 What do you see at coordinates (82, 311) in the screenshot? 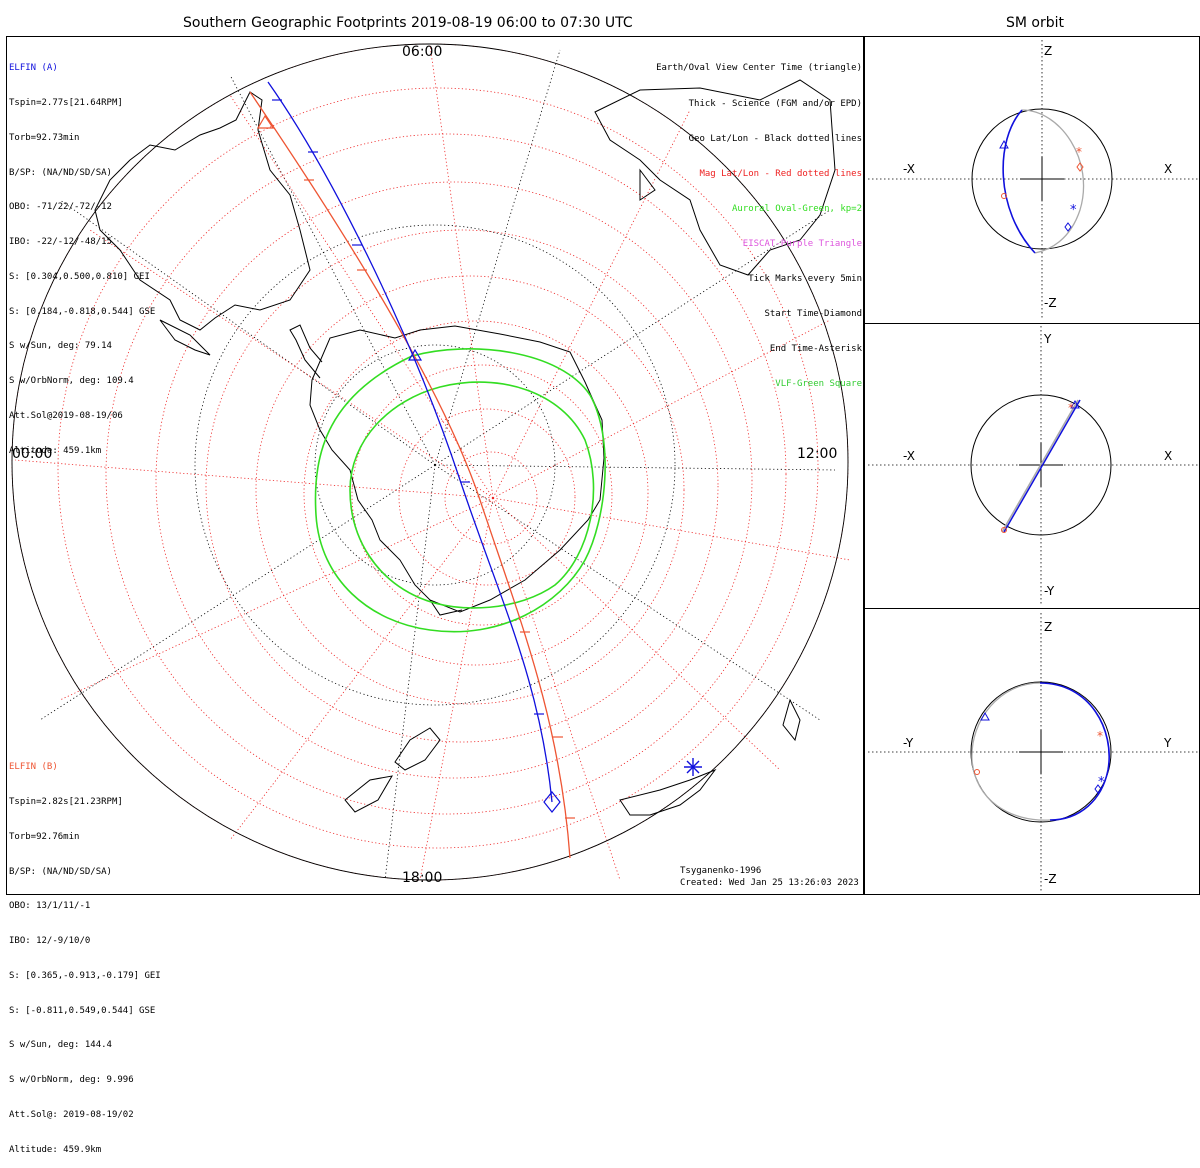
I see `elfin-a-line: S: [0.184,-0.818,0.544] GSE` at bounding box center [82, 311].